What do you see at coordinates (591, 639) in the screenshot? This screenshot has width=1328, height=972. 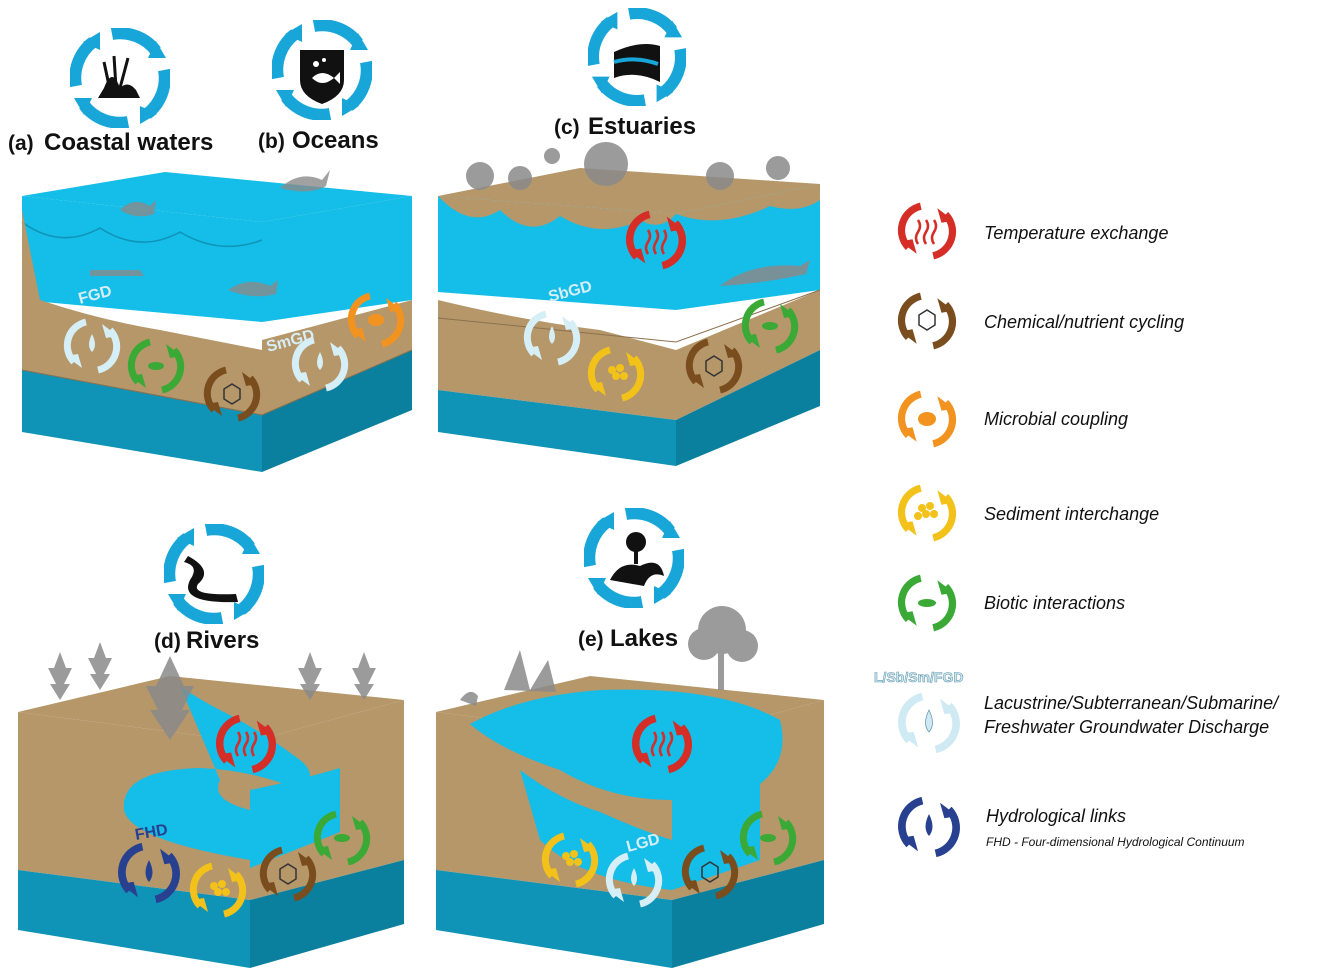 I see `lakes-letter: (e)` at bounding box center [591, 639].